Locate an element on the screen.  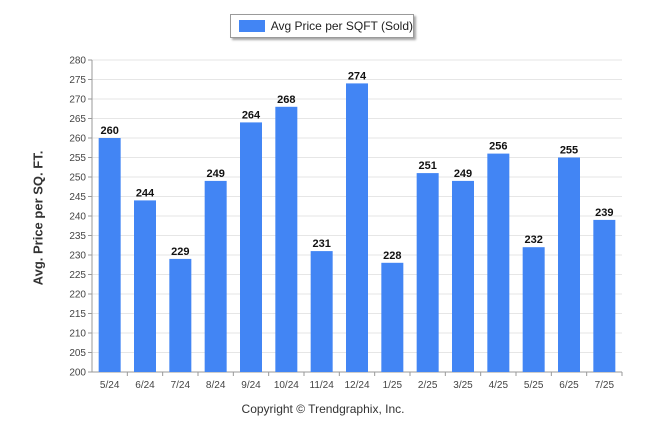
x-tick-label: 3/25 is located at coordinates (463, 385).